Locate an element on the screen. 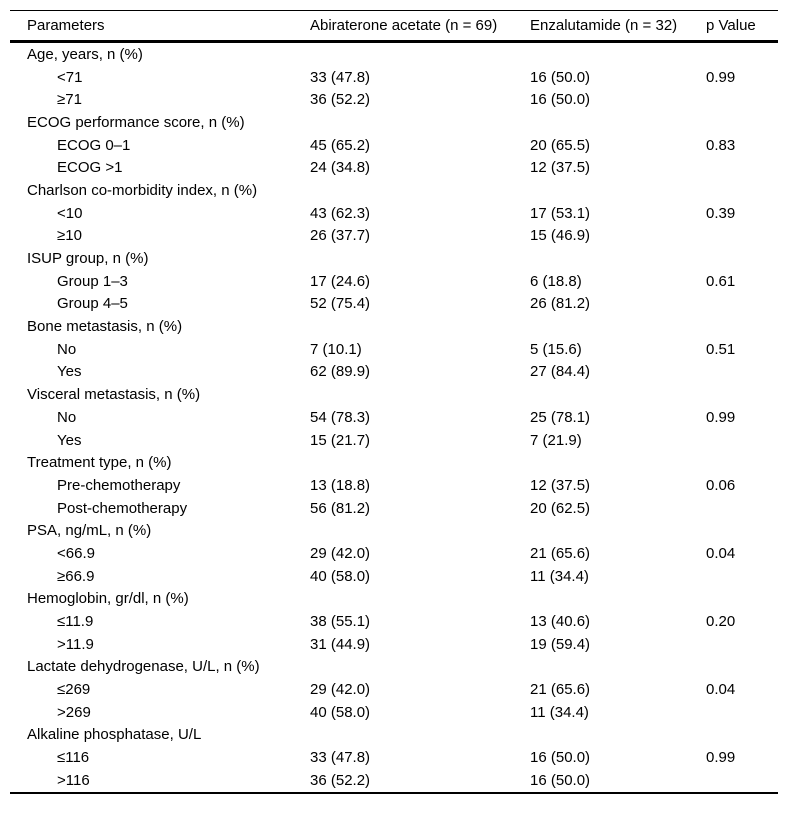 The image size is (787, 821). param-label: ≥10 is located at coordinates (69, 236).